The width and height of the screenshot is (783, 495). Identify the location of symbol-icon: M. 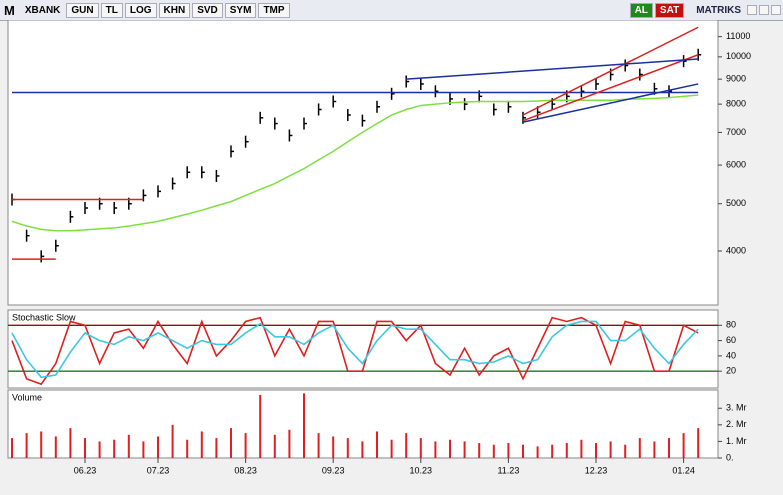
(9, 10).